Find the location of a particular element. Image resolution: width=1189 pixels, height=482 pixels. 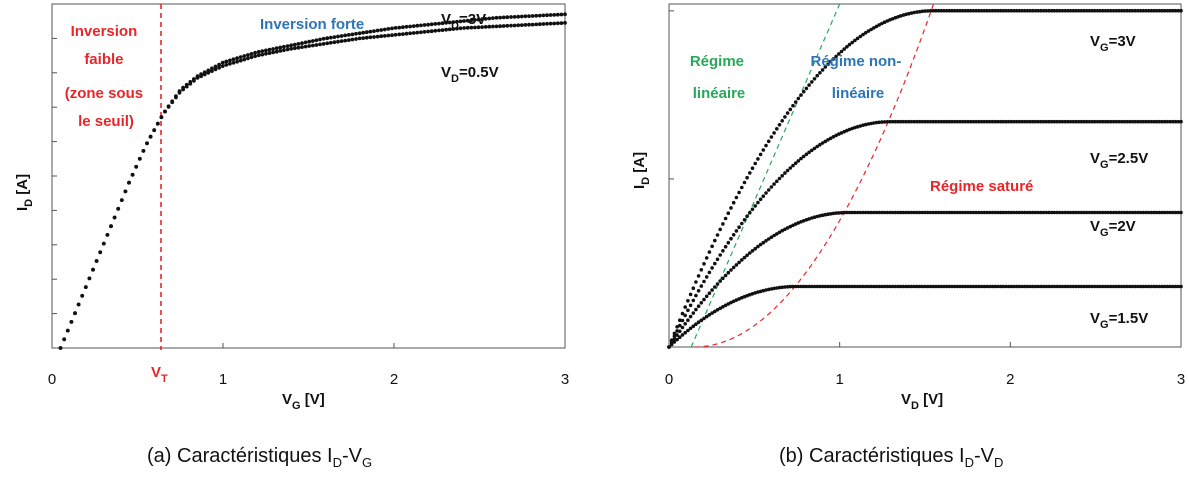

strong-inversion-label: Inversion forte is located at coordinates (312, 24).